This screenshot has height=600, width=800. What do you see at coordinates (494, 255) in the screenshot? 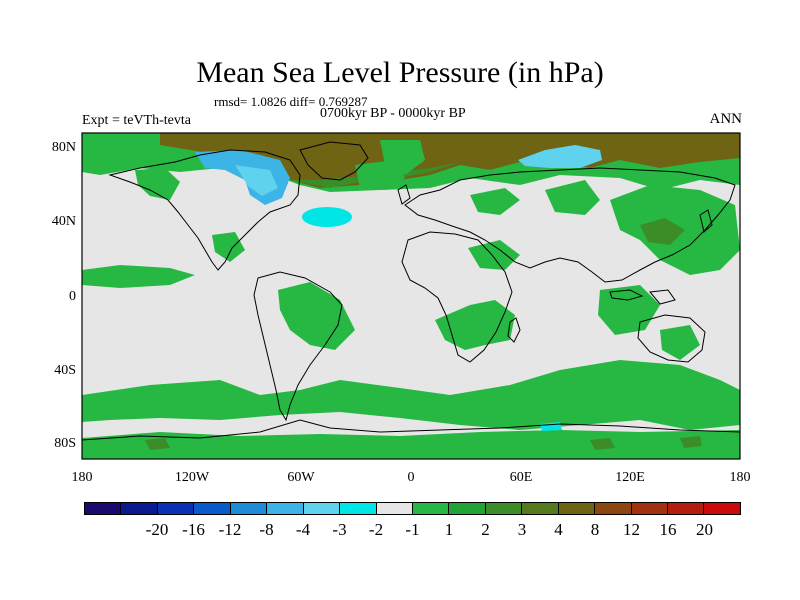
I see `arabia-patch` at bounding box center [494, 255].